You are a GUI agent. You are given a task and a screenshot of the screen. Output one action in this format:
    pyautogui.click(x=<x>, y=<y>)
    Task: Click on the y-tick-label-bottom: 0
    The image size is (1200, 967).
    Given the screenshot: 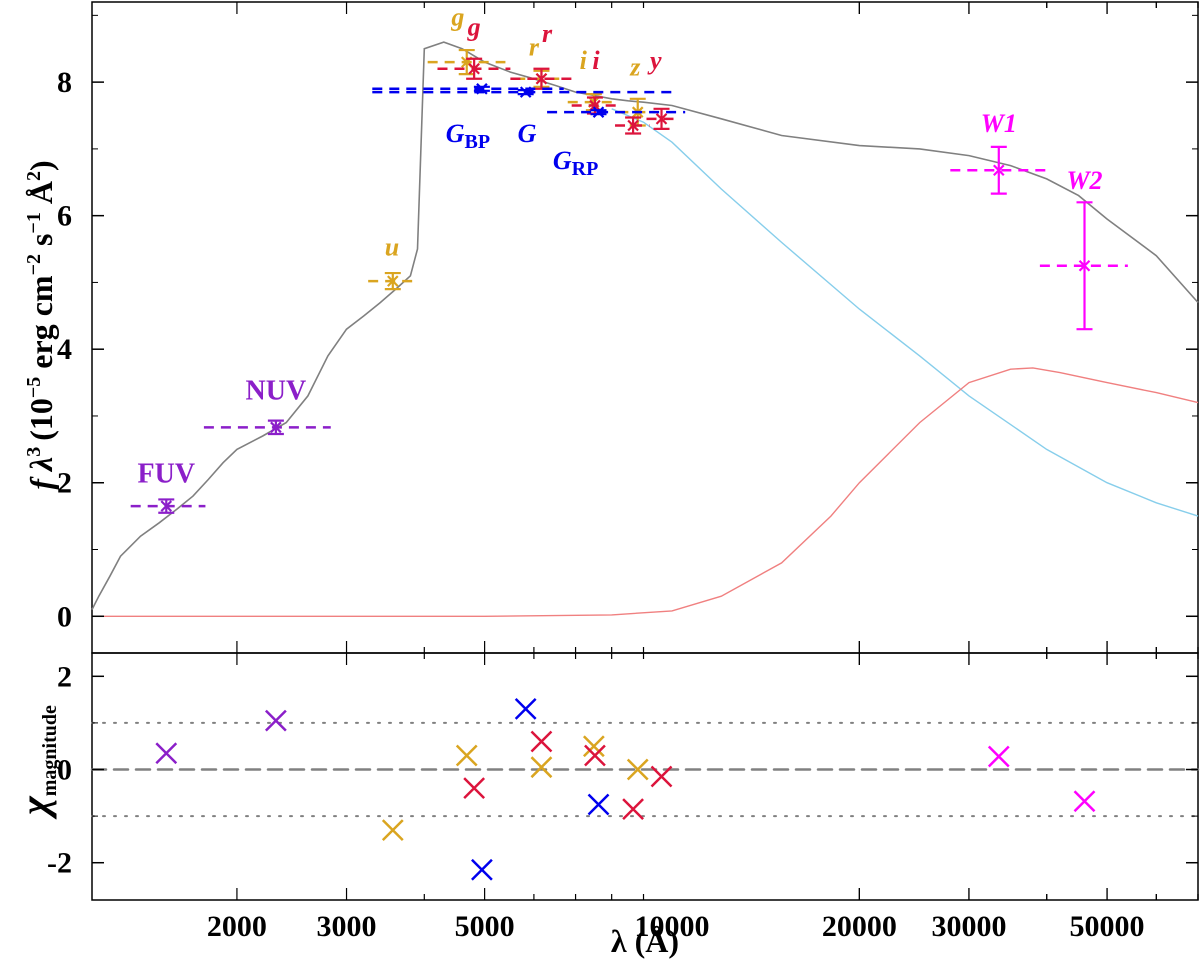 What is the action you would take?
    pyautogui.click(x=64, y=770)
    